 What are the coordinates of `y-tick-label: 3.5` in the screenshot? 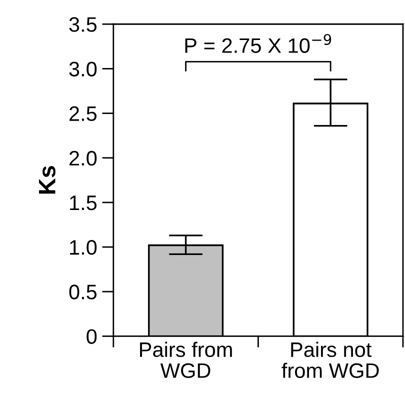 It's located at (83, 24).